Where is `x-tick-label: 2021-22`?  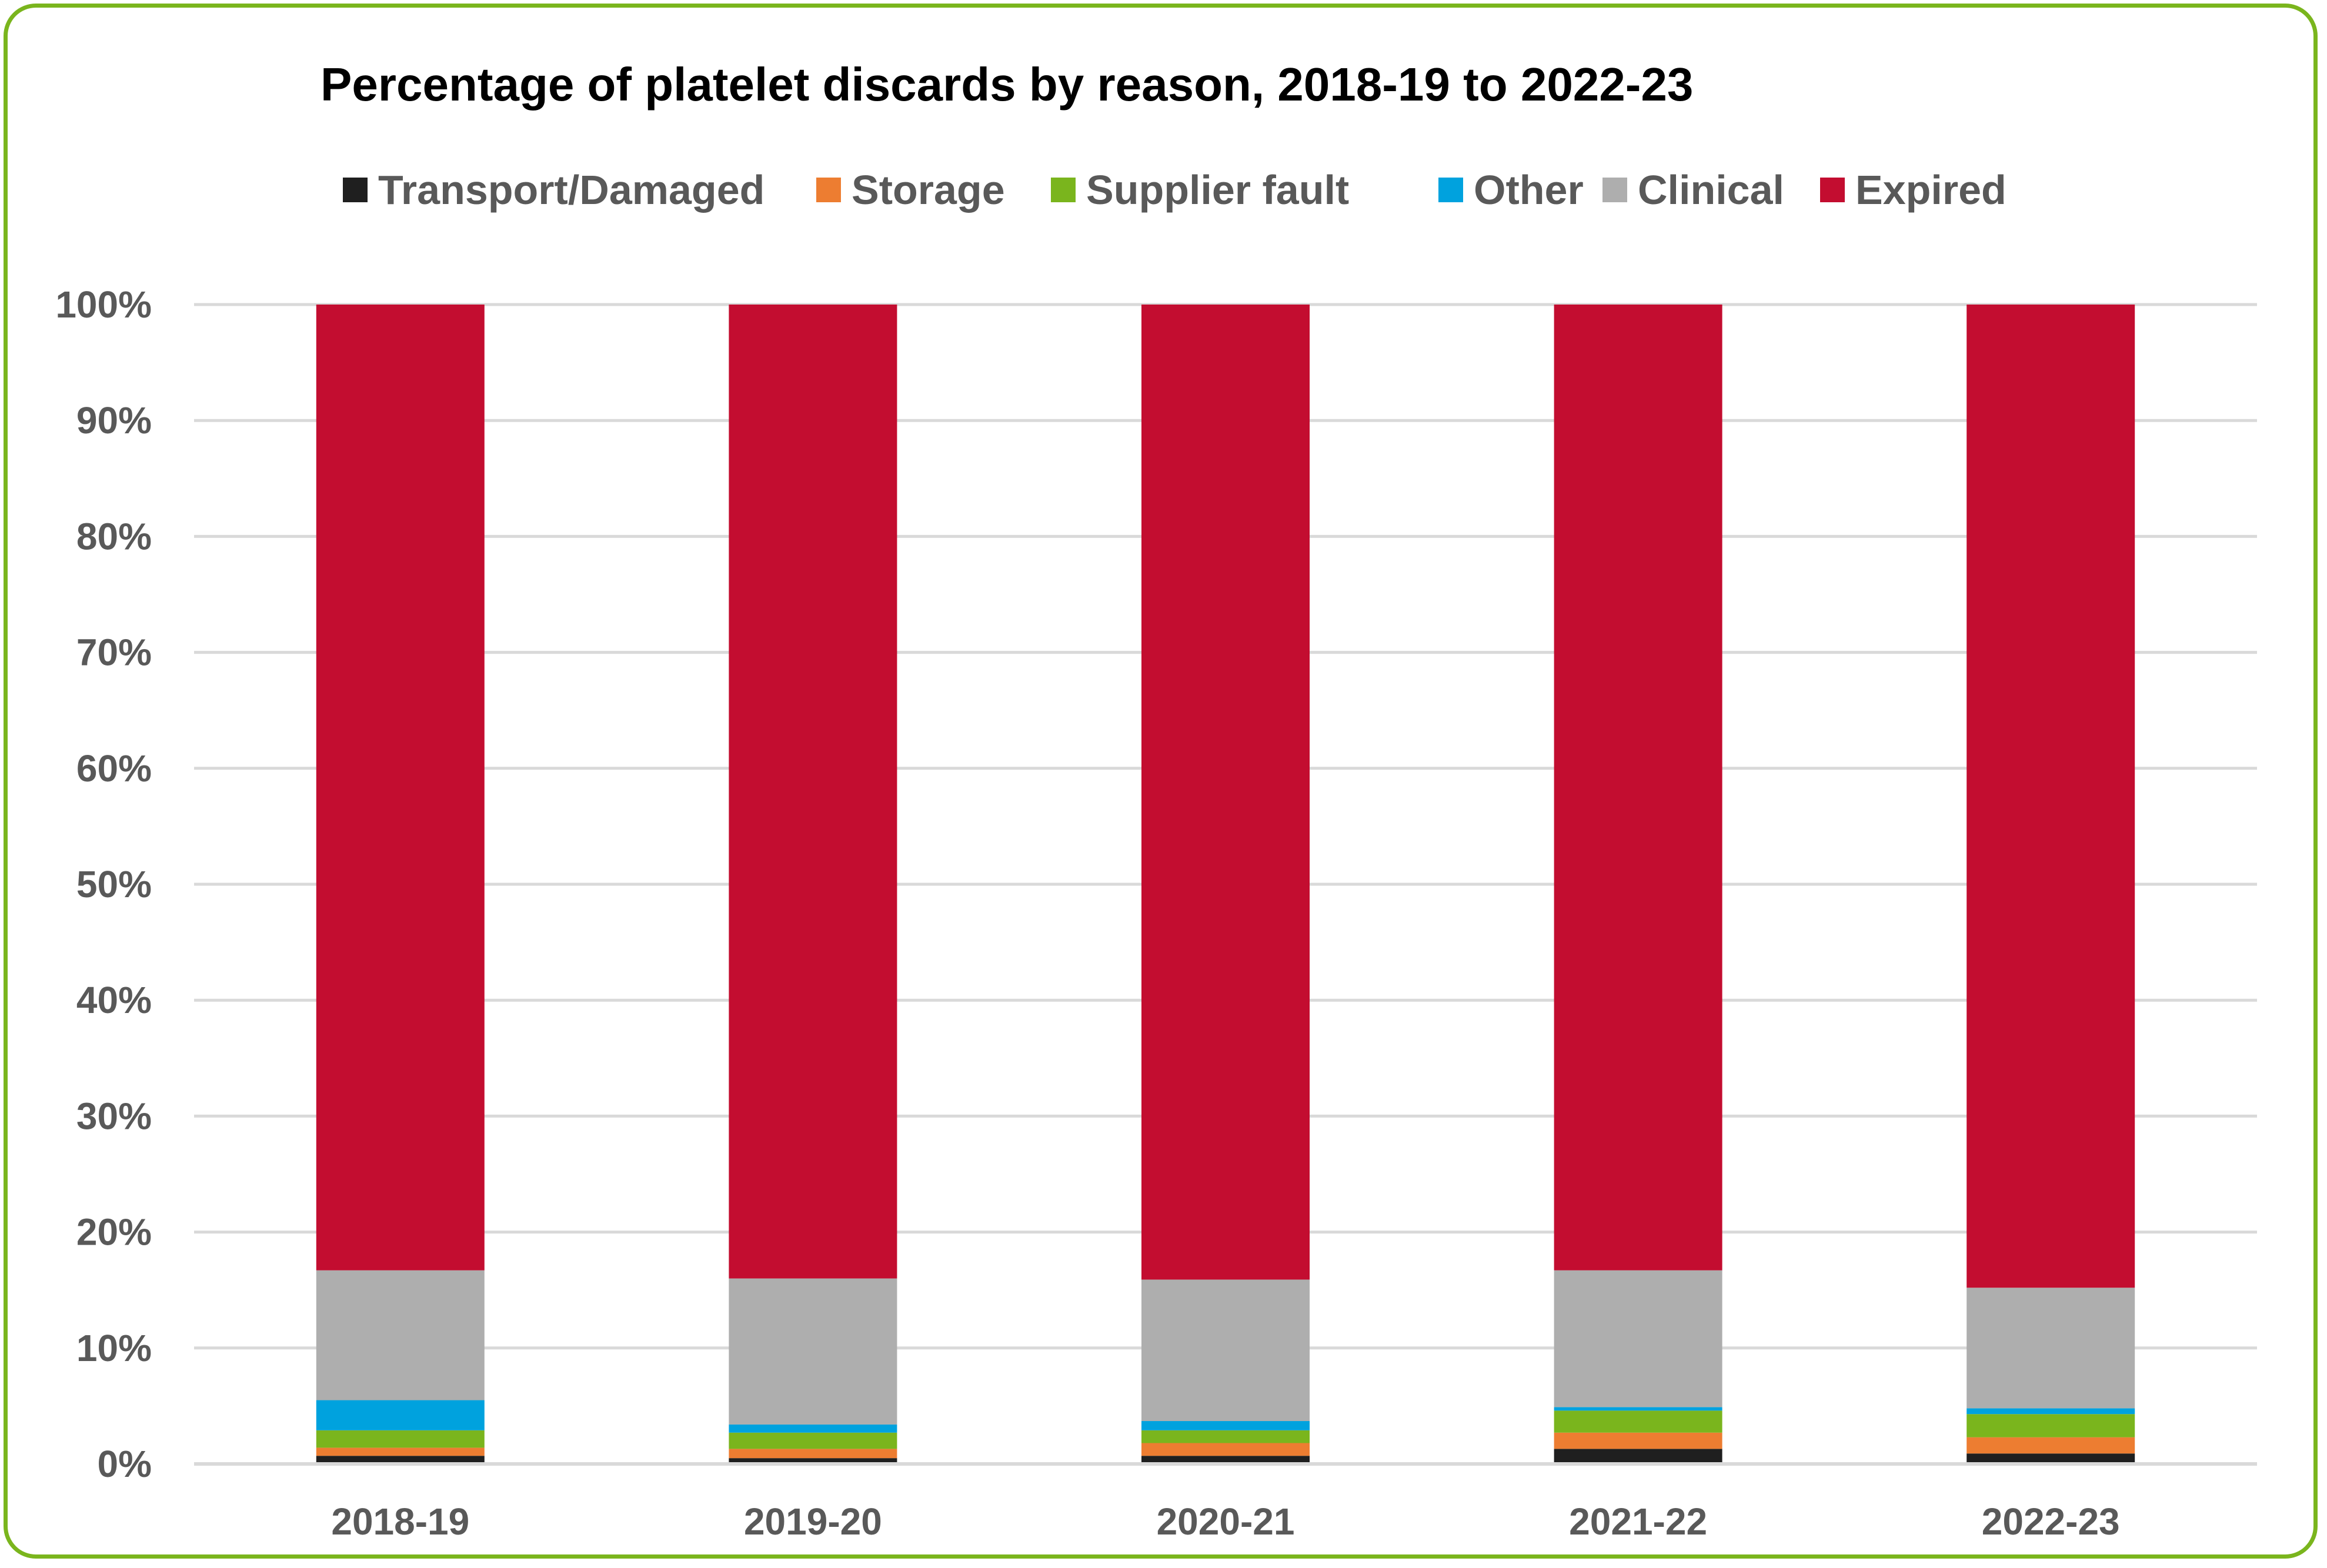 x-tick-label: 2021-22 is located at coordinates (1638, 1521).